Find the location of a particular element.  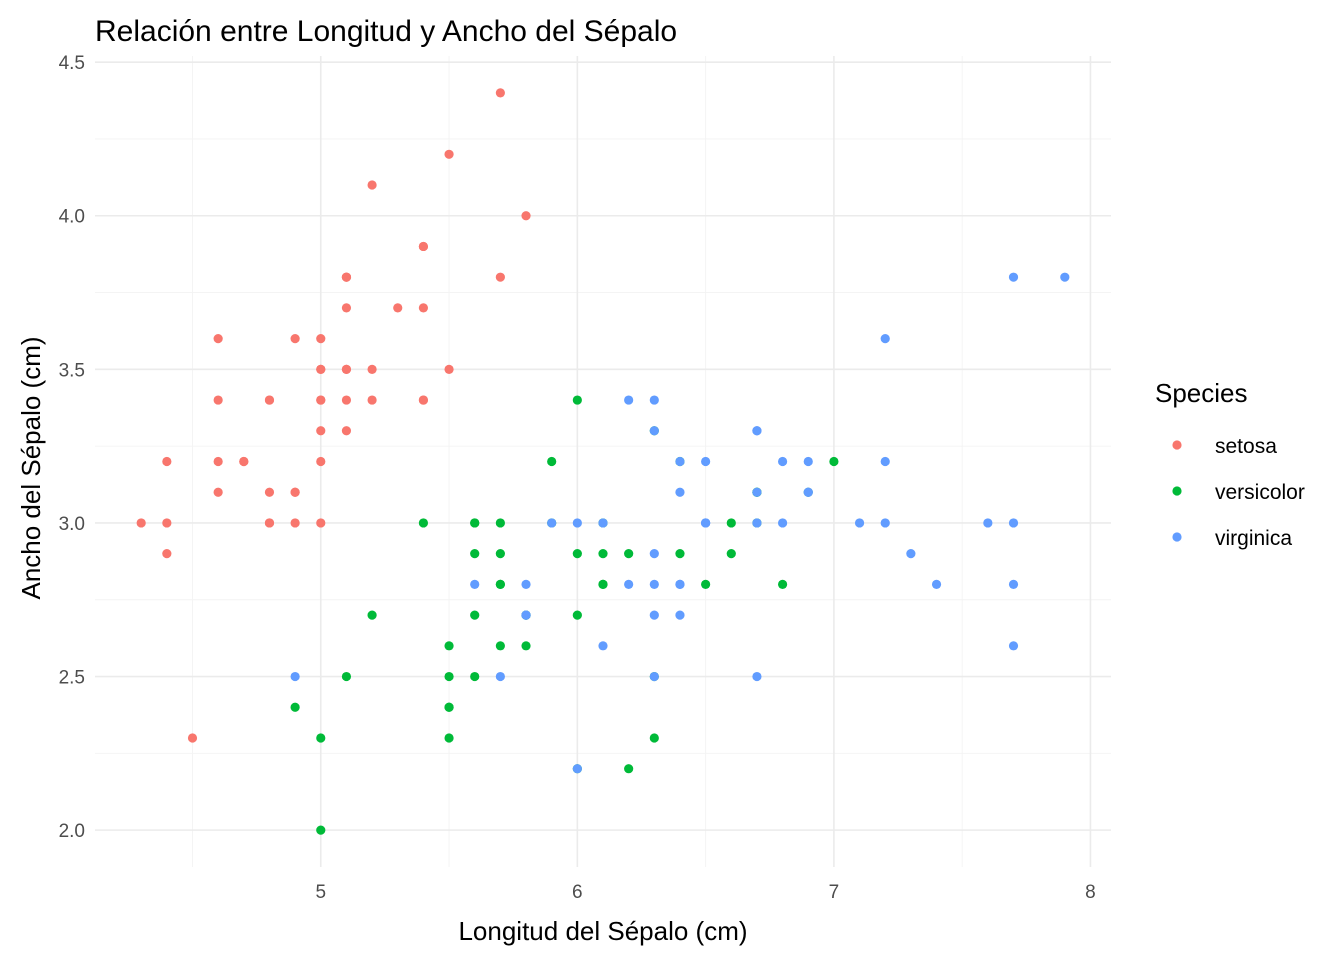

y-tick-label: 4.0 is located at coordinates (72, 217).